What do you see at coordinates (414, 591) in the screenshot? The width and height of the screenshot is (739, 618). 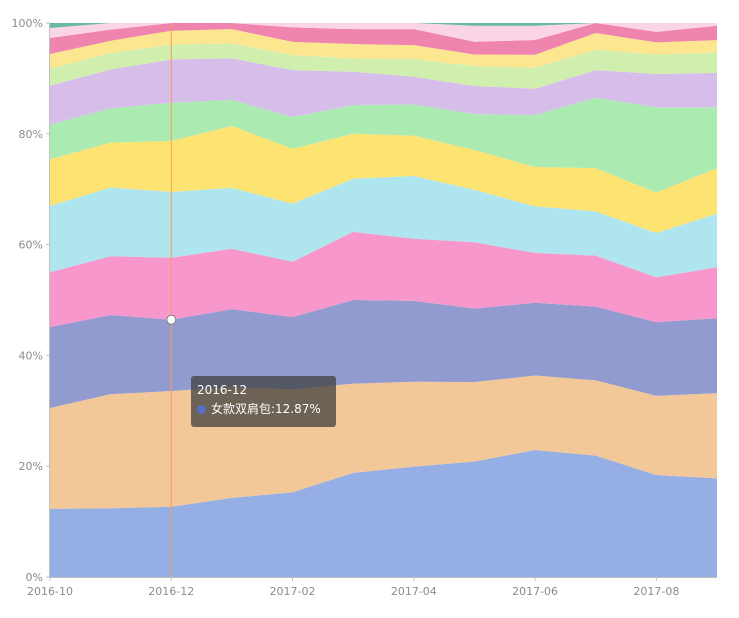 I see `x-tick-label: 2017-04` at bounding box center [414, 591].